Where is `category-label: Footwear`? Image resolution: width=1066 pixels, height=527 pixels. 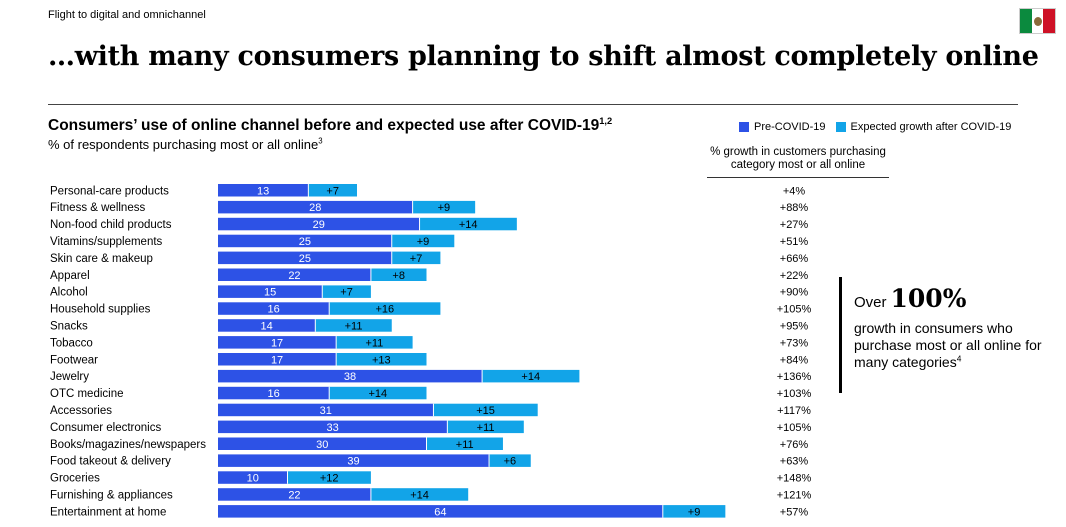
category-label: Footwear is located at coordinates (74, 360).